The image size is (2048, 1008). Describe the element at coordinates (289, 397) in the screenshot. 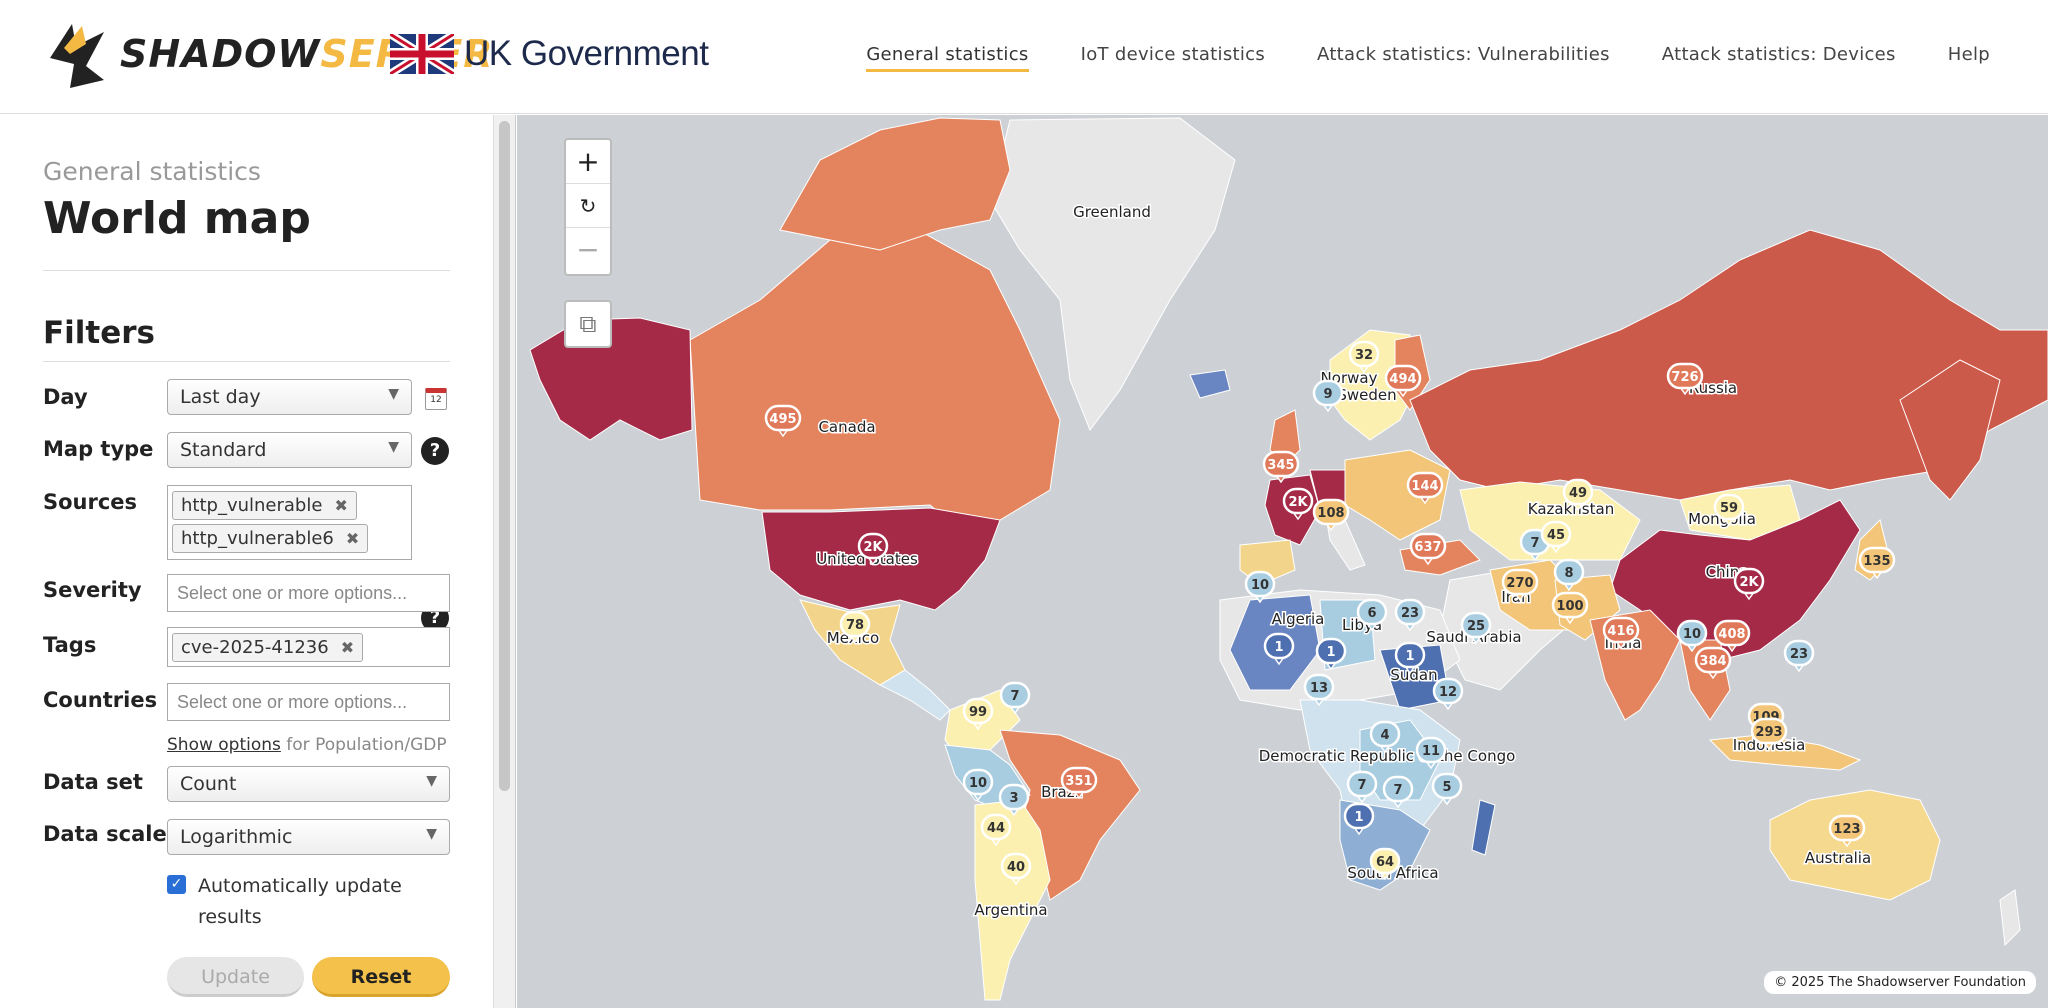

I see `day-select: Last day ▼` at that location.